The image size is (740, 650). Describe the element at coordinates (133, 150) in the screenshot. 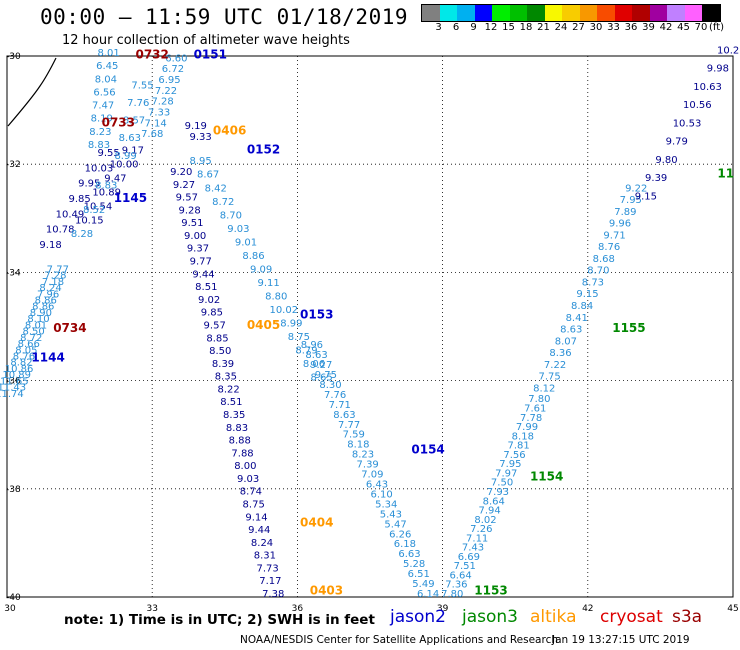

I see `swh-value: 9.17` at that location.